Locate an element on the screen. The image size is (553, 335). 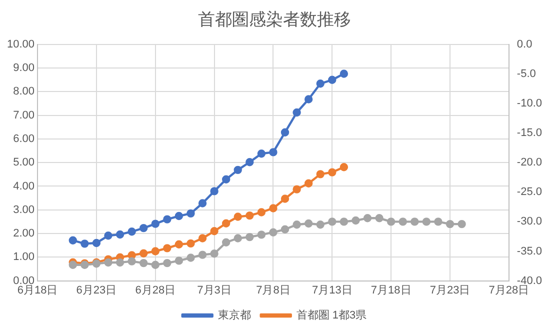
y2-tick-label: -30.0 is located at coordinates (529, 222).